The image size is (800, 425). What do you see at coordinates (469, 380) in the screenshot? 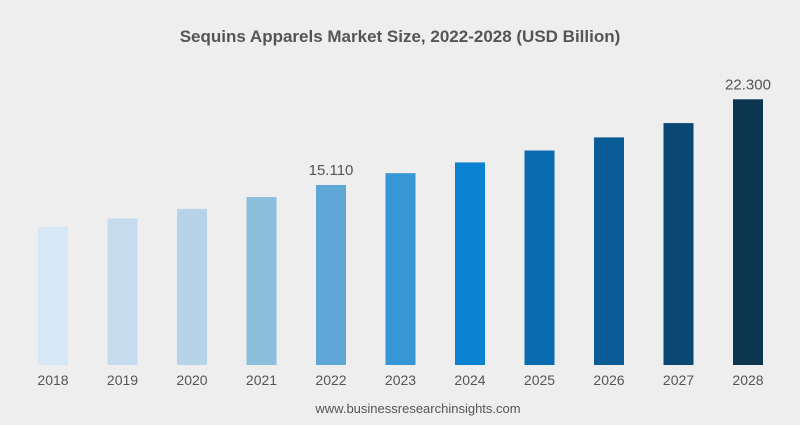
I see `x-tick-label-2024: 2024` at bounding box center [469, 380].